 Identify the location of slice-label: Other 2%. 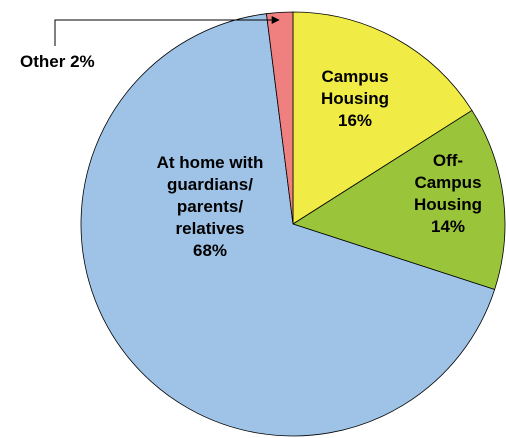
(57, 62).